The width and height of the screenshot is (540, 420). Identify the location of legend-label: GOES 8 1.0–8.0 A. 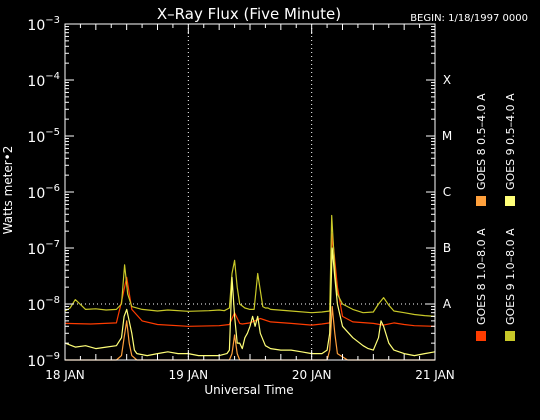
(481, 276).